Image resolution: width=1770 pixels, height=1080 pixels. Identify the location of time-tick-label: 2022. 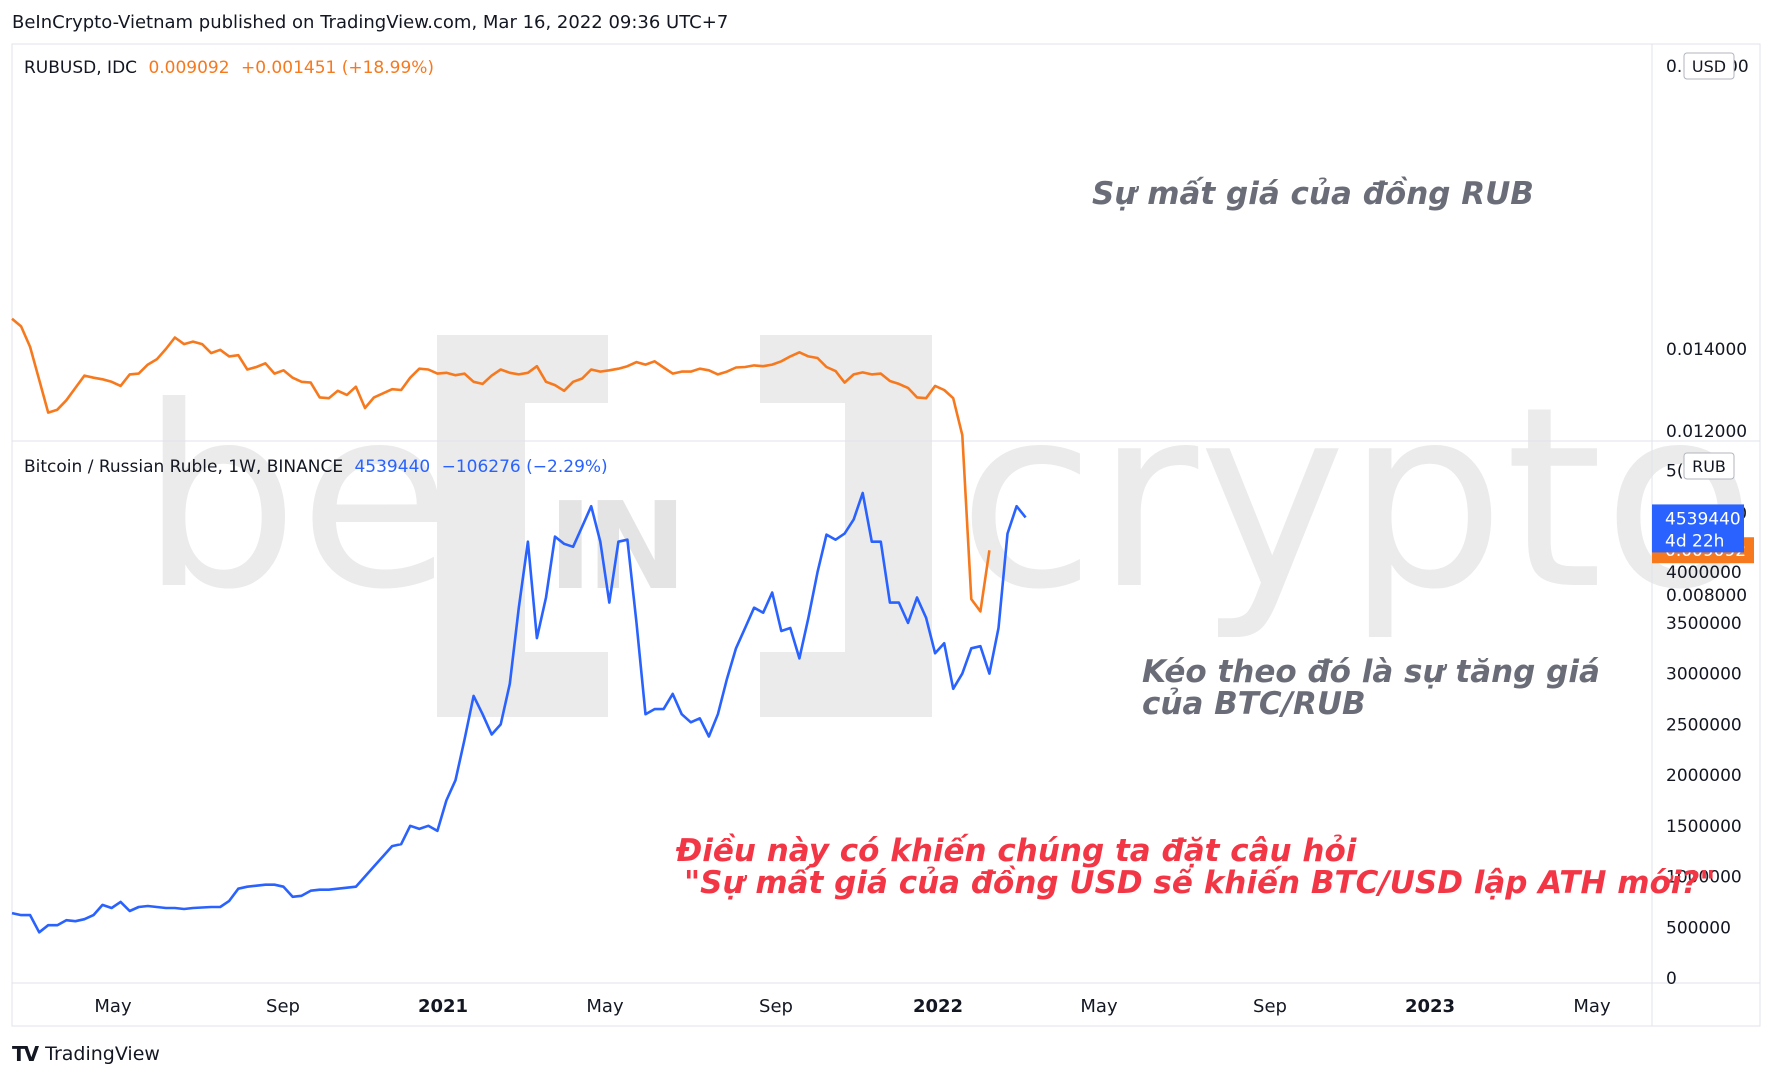
(938, 1006).